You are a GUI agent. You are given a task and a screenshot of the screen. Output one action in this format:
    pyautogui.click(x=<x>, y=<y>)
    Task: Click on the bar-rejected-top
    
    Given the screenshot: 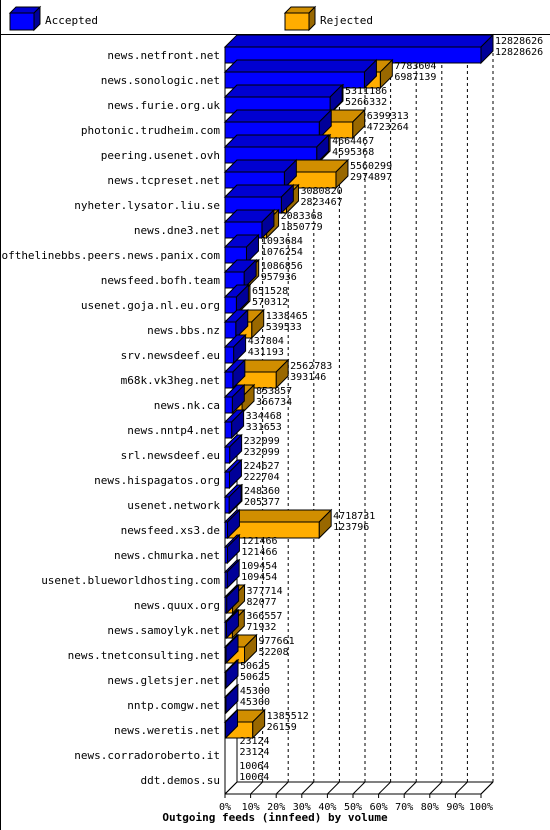 What is the action you would take?
    pyautogui.click(x=278, y=516)
    